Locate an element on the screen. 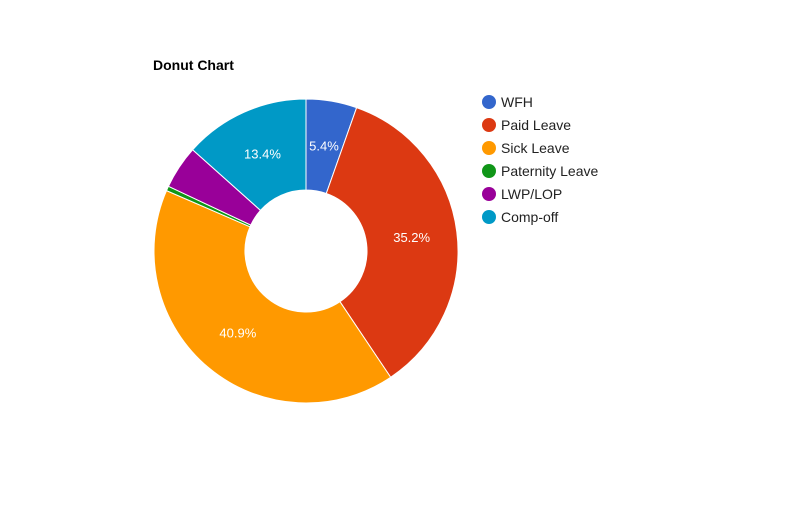 This screenshot has width=800, height=505. legend-item-lwp-lop: LWP/LOP is located at coordinates (522, 194).